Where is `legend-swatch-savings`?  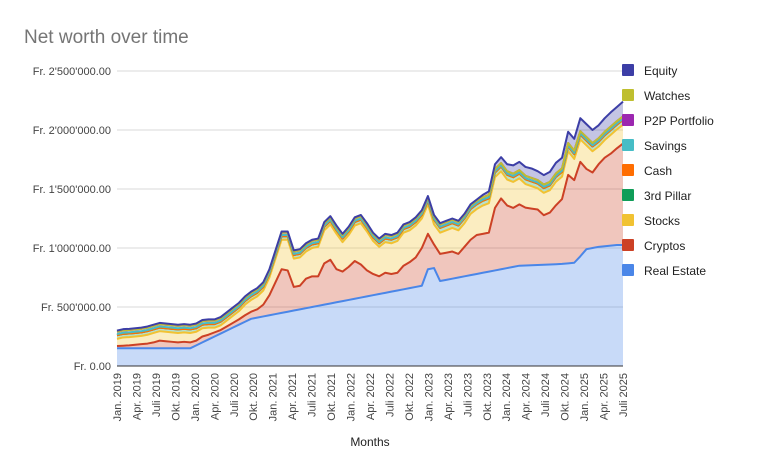
legend-swatch-savings is located at coordinates (628, 145).